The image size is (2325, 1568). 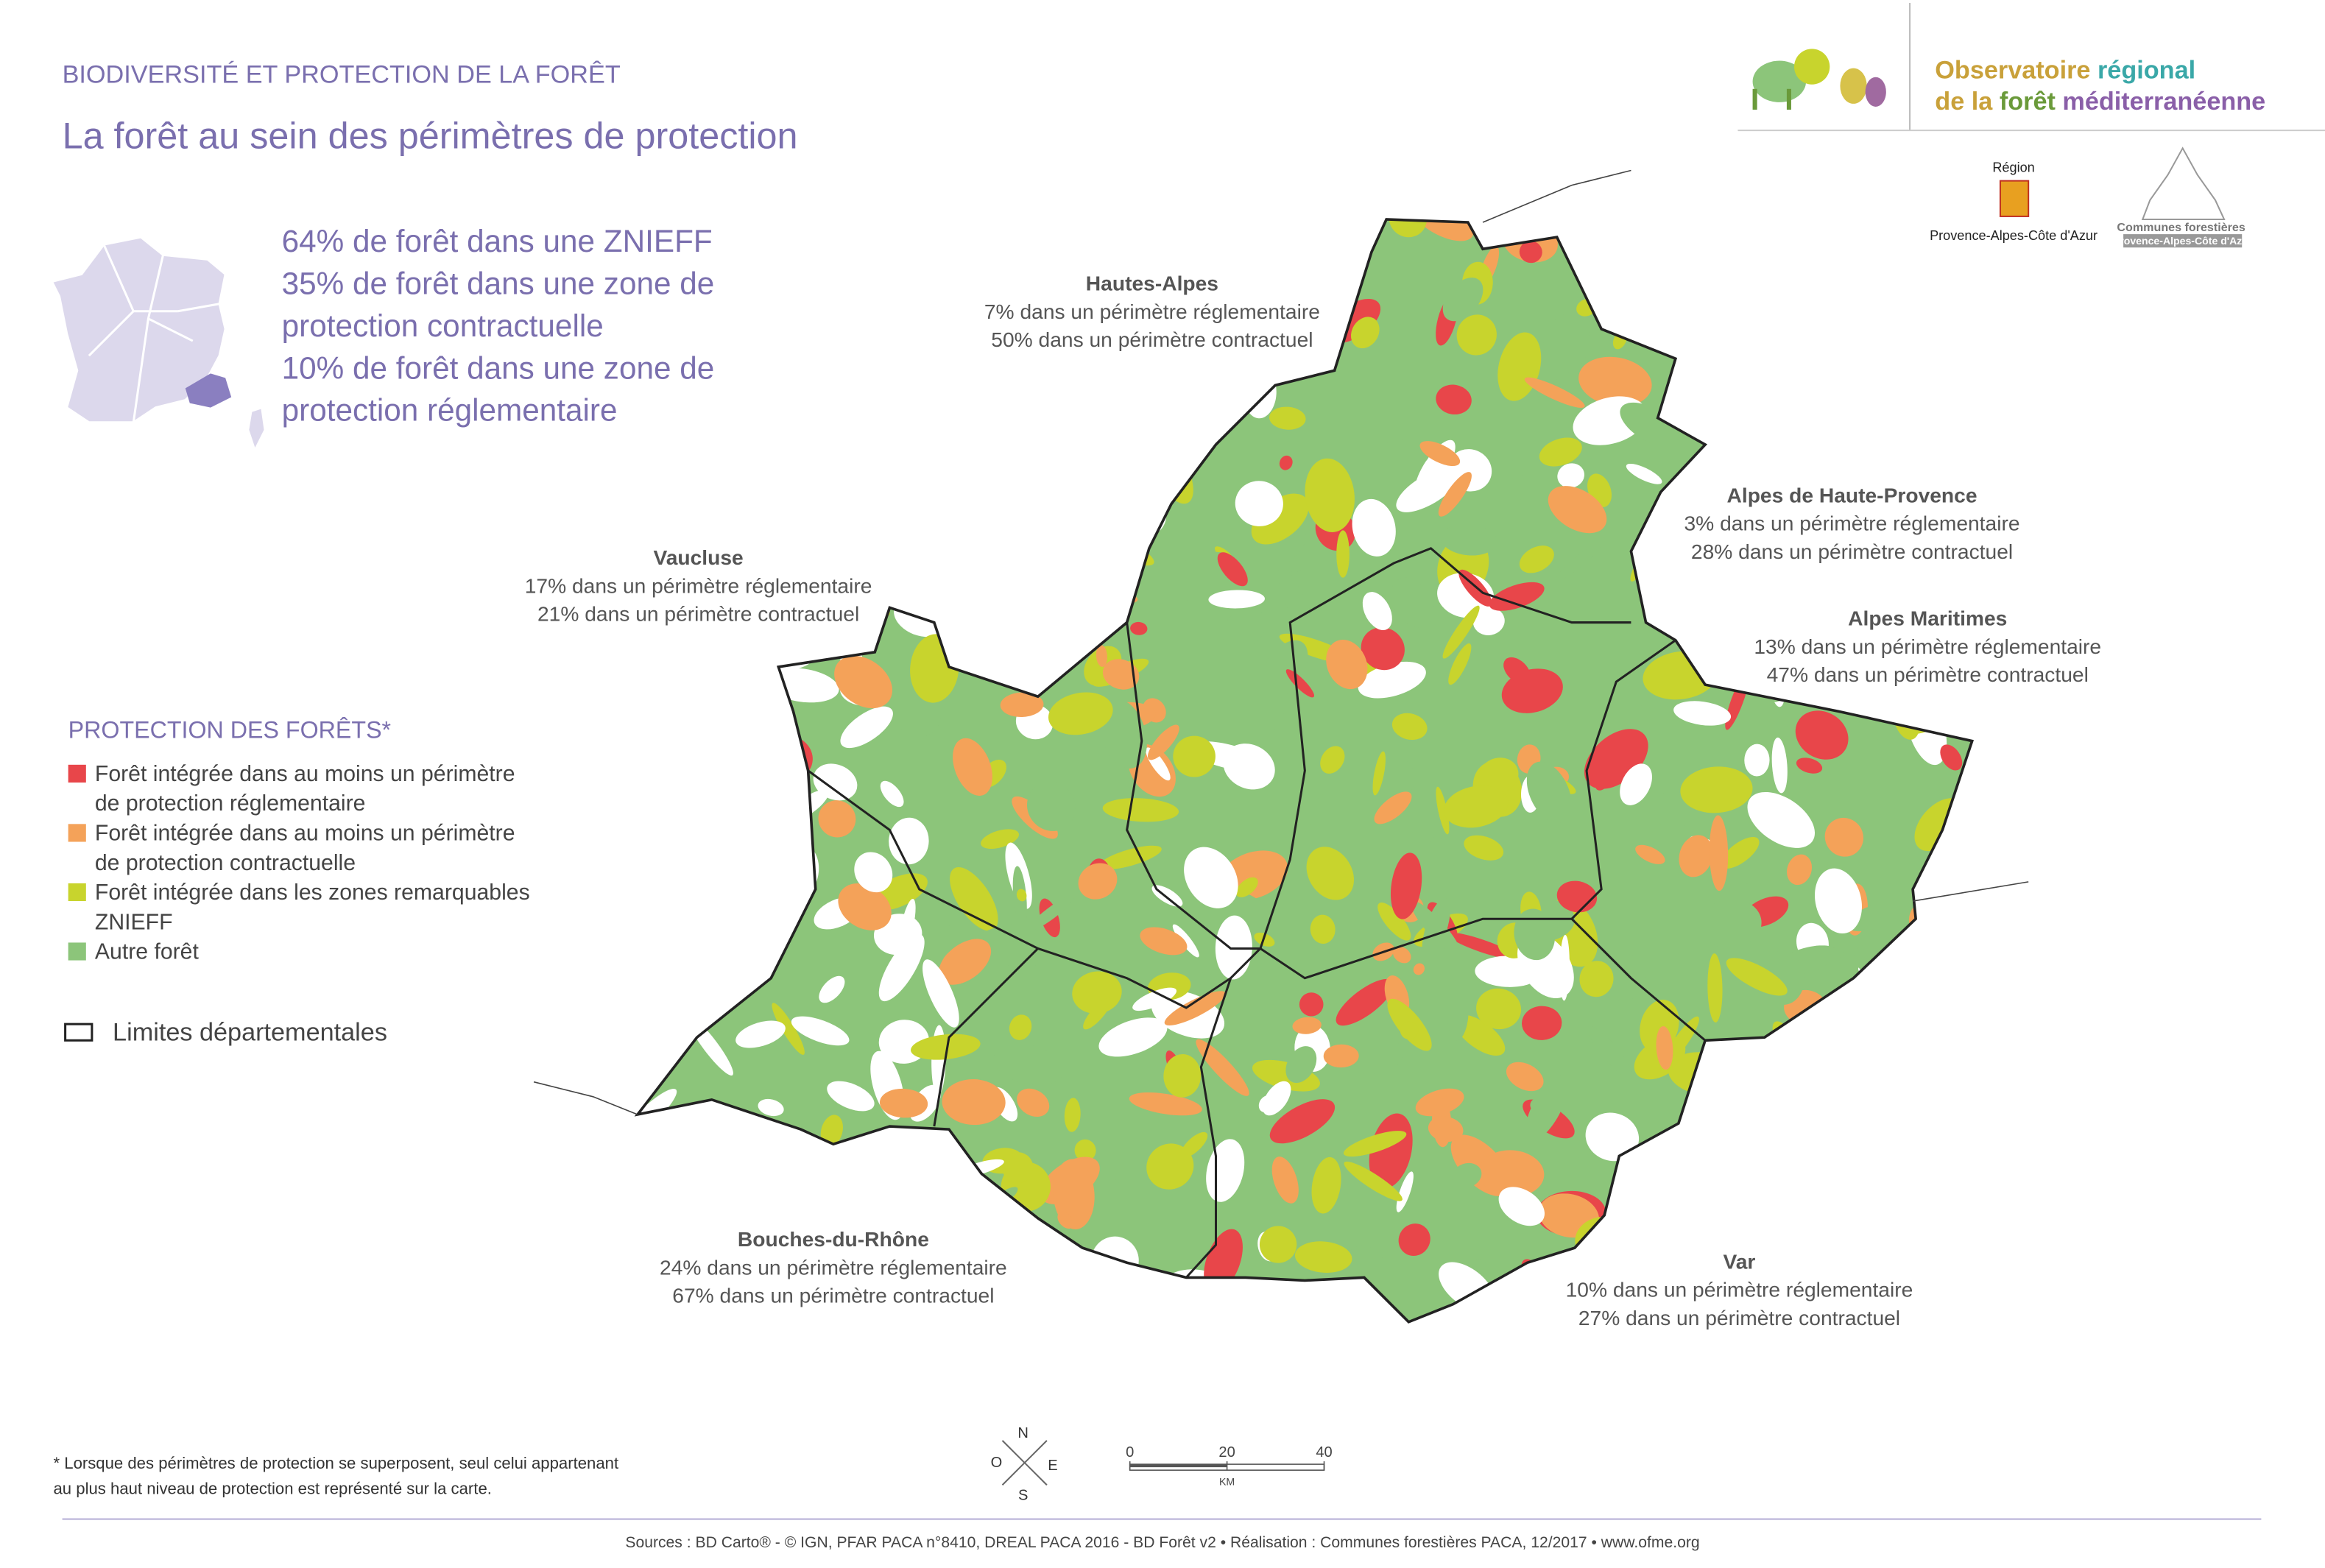 What do you see at coordinates (1230, 1466) in the screenshot?
I see `scale-bar: 0 20 40 KM` at bounding box center [1230, 1466].